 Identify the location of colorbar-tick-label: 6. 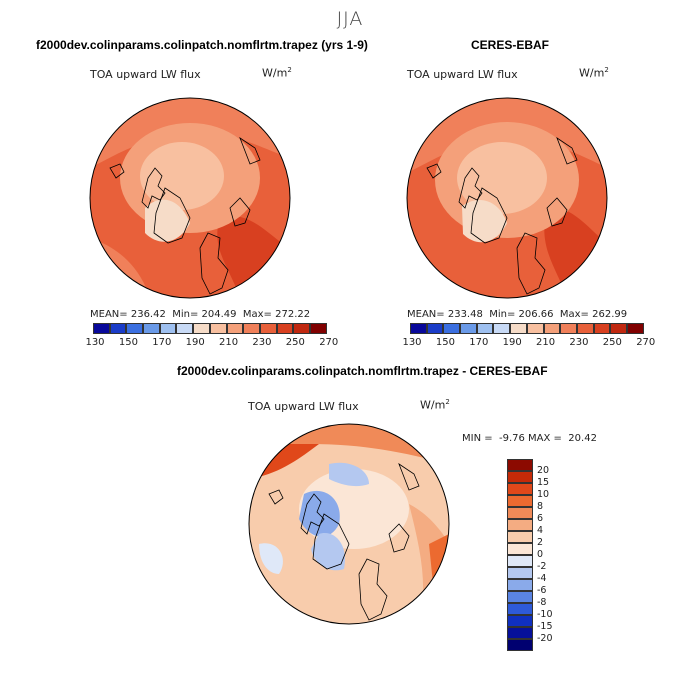
(540, 518).